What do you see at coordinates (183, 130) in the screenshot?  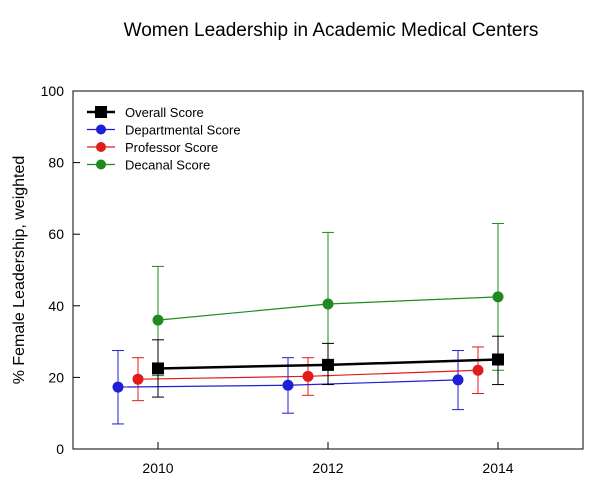 I see `legend-label: Departmental Score` at bounding box center [183, 130].